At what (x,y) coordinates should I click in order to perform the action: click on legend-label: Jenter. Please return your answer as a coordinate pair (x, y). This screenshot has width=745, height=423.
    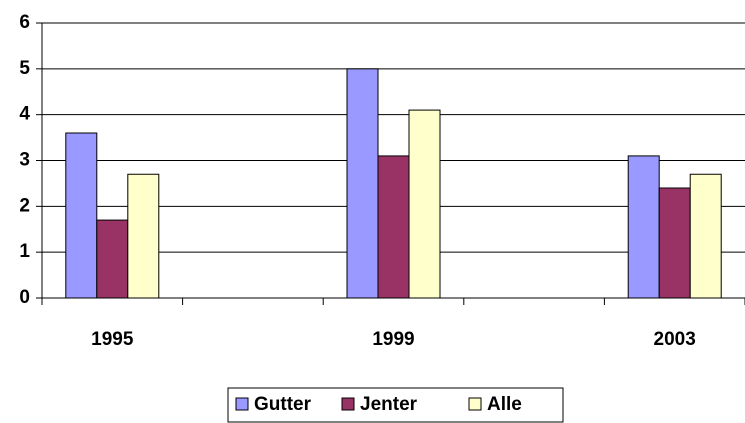
    Looking at the image, I should click on (389, 404).